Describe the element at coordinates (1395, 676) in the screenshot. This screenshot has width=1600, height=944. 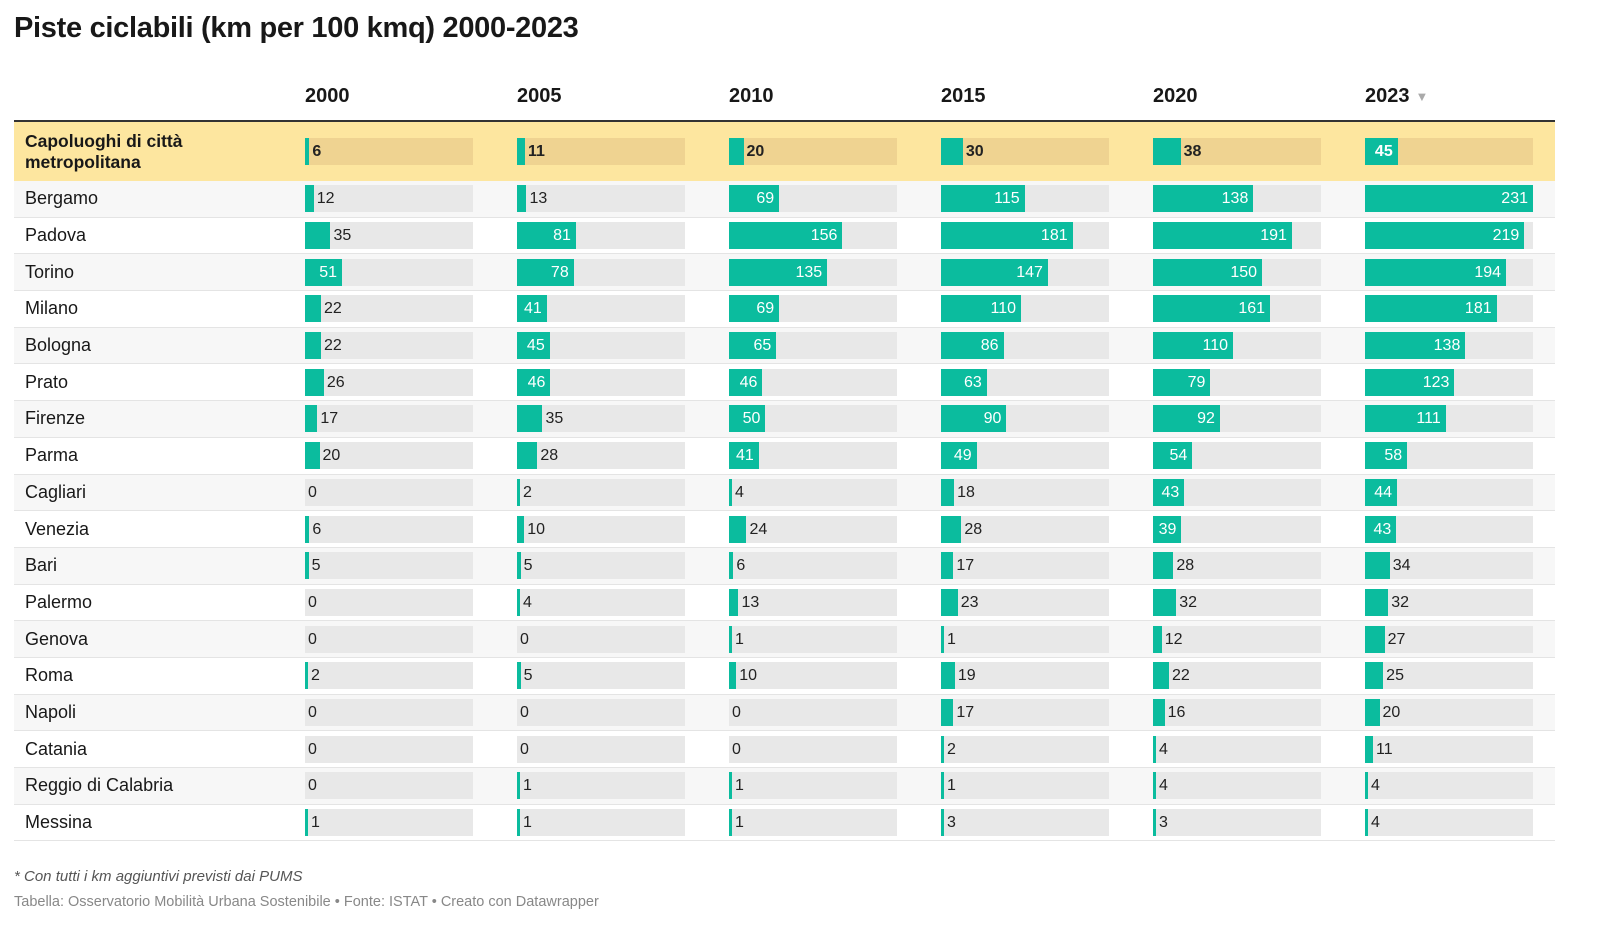
I see `bar-value-label: 25` at that location.